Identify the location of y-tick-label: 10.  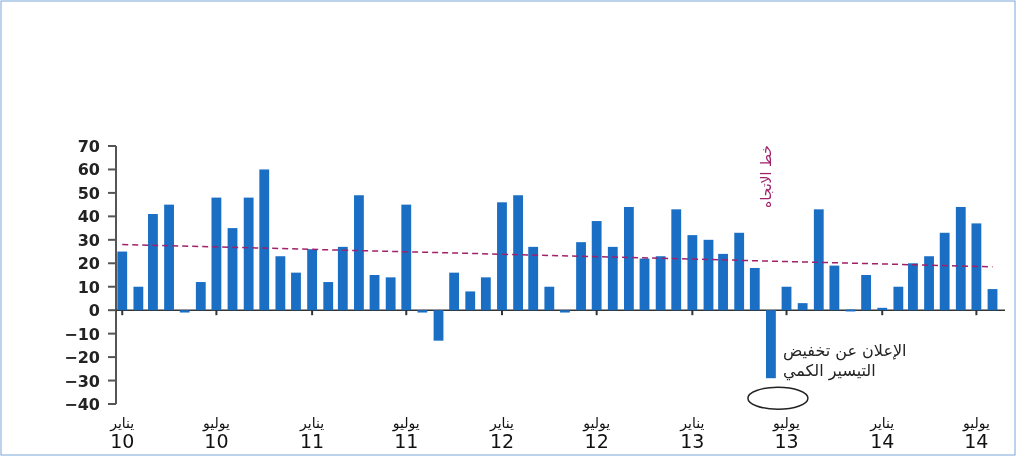
(88, 287).